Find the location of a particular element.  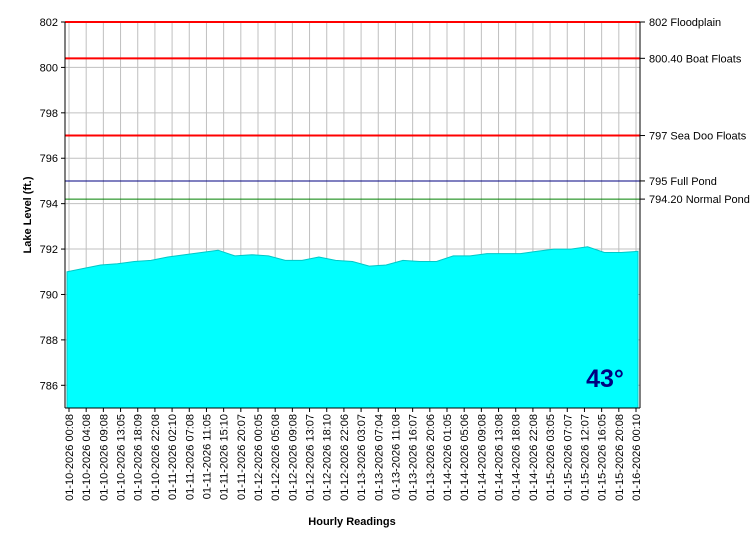

y-tick-label: 790 is located at coordinates (49, 295).